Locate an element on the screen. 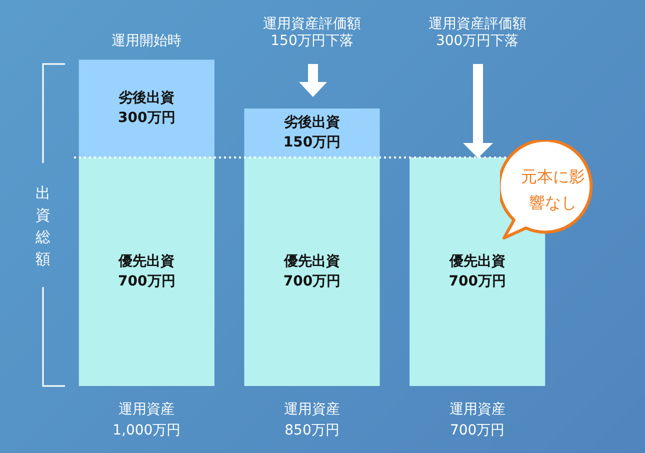  x-tick-label: 運用開始時 is located at coordinates (147, 40).